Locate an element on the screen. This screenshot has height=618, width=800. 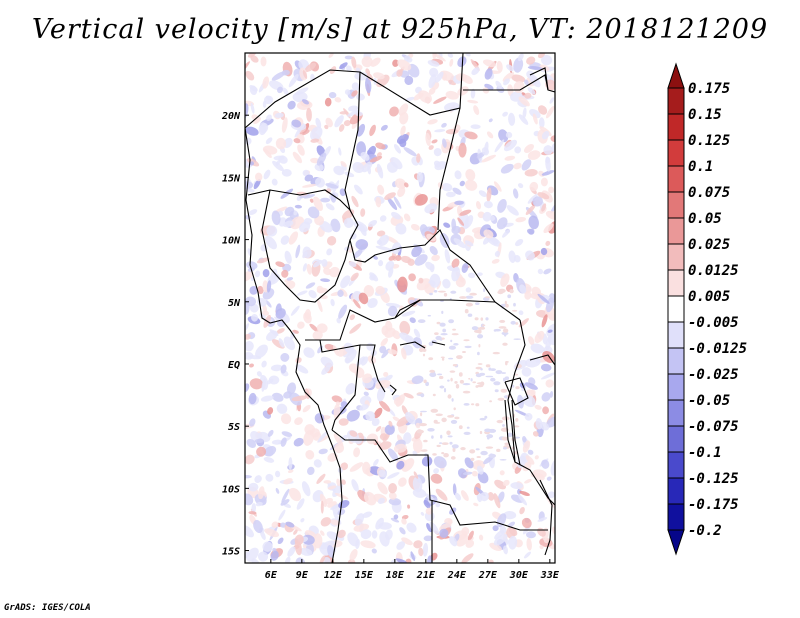
lat-tick-label: 15S is located at coordinates (231, 552).